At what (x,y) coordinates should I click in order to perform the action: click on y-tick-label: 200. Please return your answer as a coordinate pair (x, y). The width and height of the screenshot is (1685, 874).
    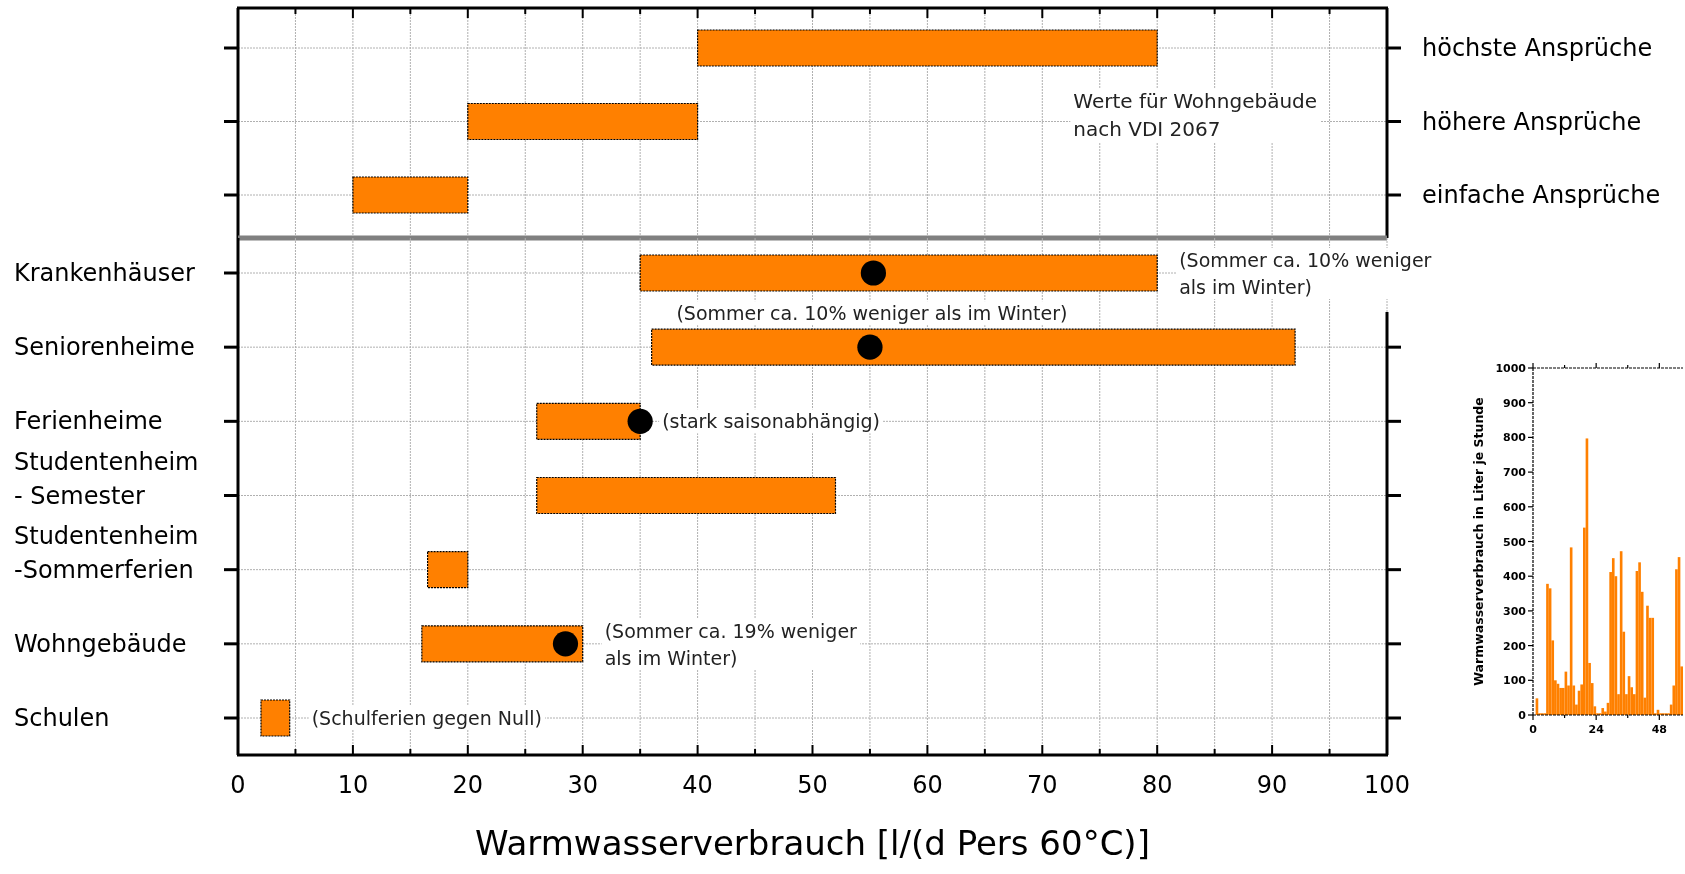
    Looking at the image, I should click on (1515, 646).